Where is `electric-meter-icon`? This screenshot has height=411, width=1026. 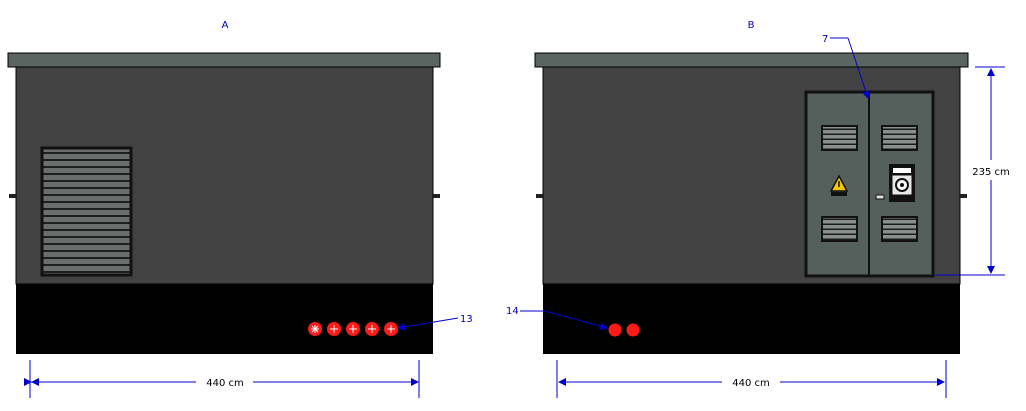
electric-meter-icon is located at coordinates (902, 183).